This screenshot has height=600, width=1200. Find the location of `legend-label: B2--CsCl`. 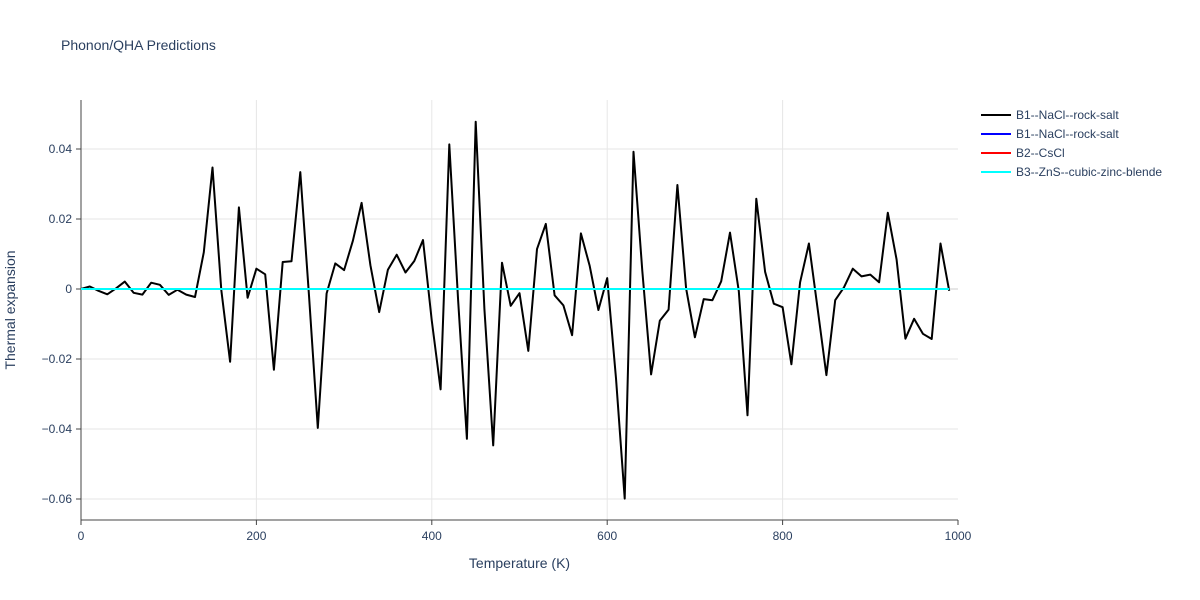

legend-label: B2--CsCl is located at coordinates (1040, 153).